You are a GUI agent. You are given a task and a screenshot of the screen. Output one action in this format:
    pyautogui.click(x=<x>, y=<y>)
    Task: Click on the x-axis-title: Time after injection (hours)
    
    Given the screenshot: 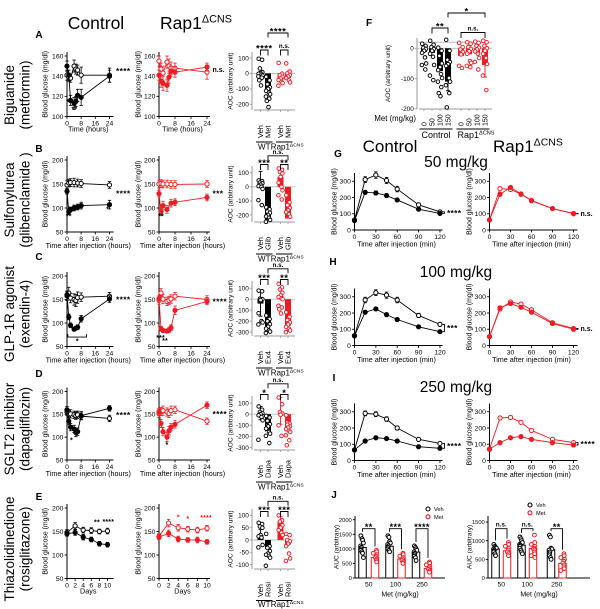 What is the action you would take?
    pyautogui.click(x=88, y=245)
    